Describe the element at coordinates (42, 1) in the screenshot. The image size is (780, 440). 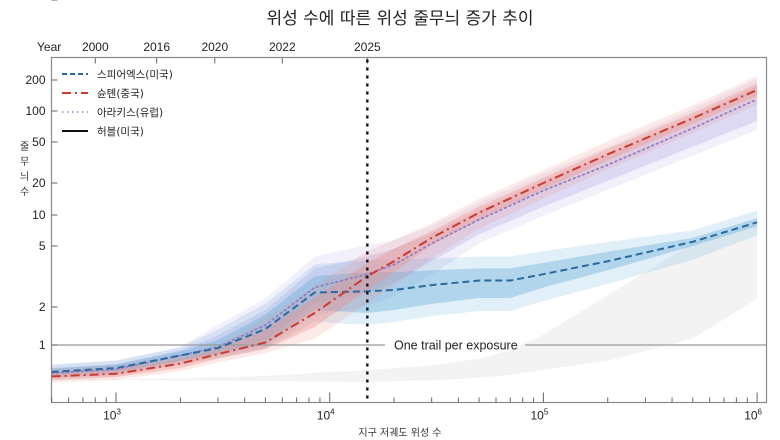
I see `y-tick-label: 0` at that location.